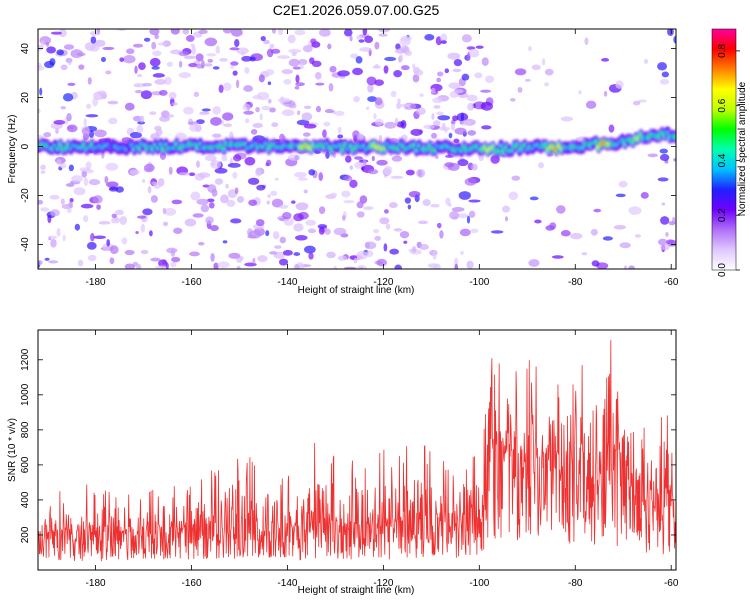 The height and width of the screenshot is (600, 750). What do you see at coordinates (287, 282) in the screenshot?
I see `x-tick-label: -140` at bounding box center [287, 282].